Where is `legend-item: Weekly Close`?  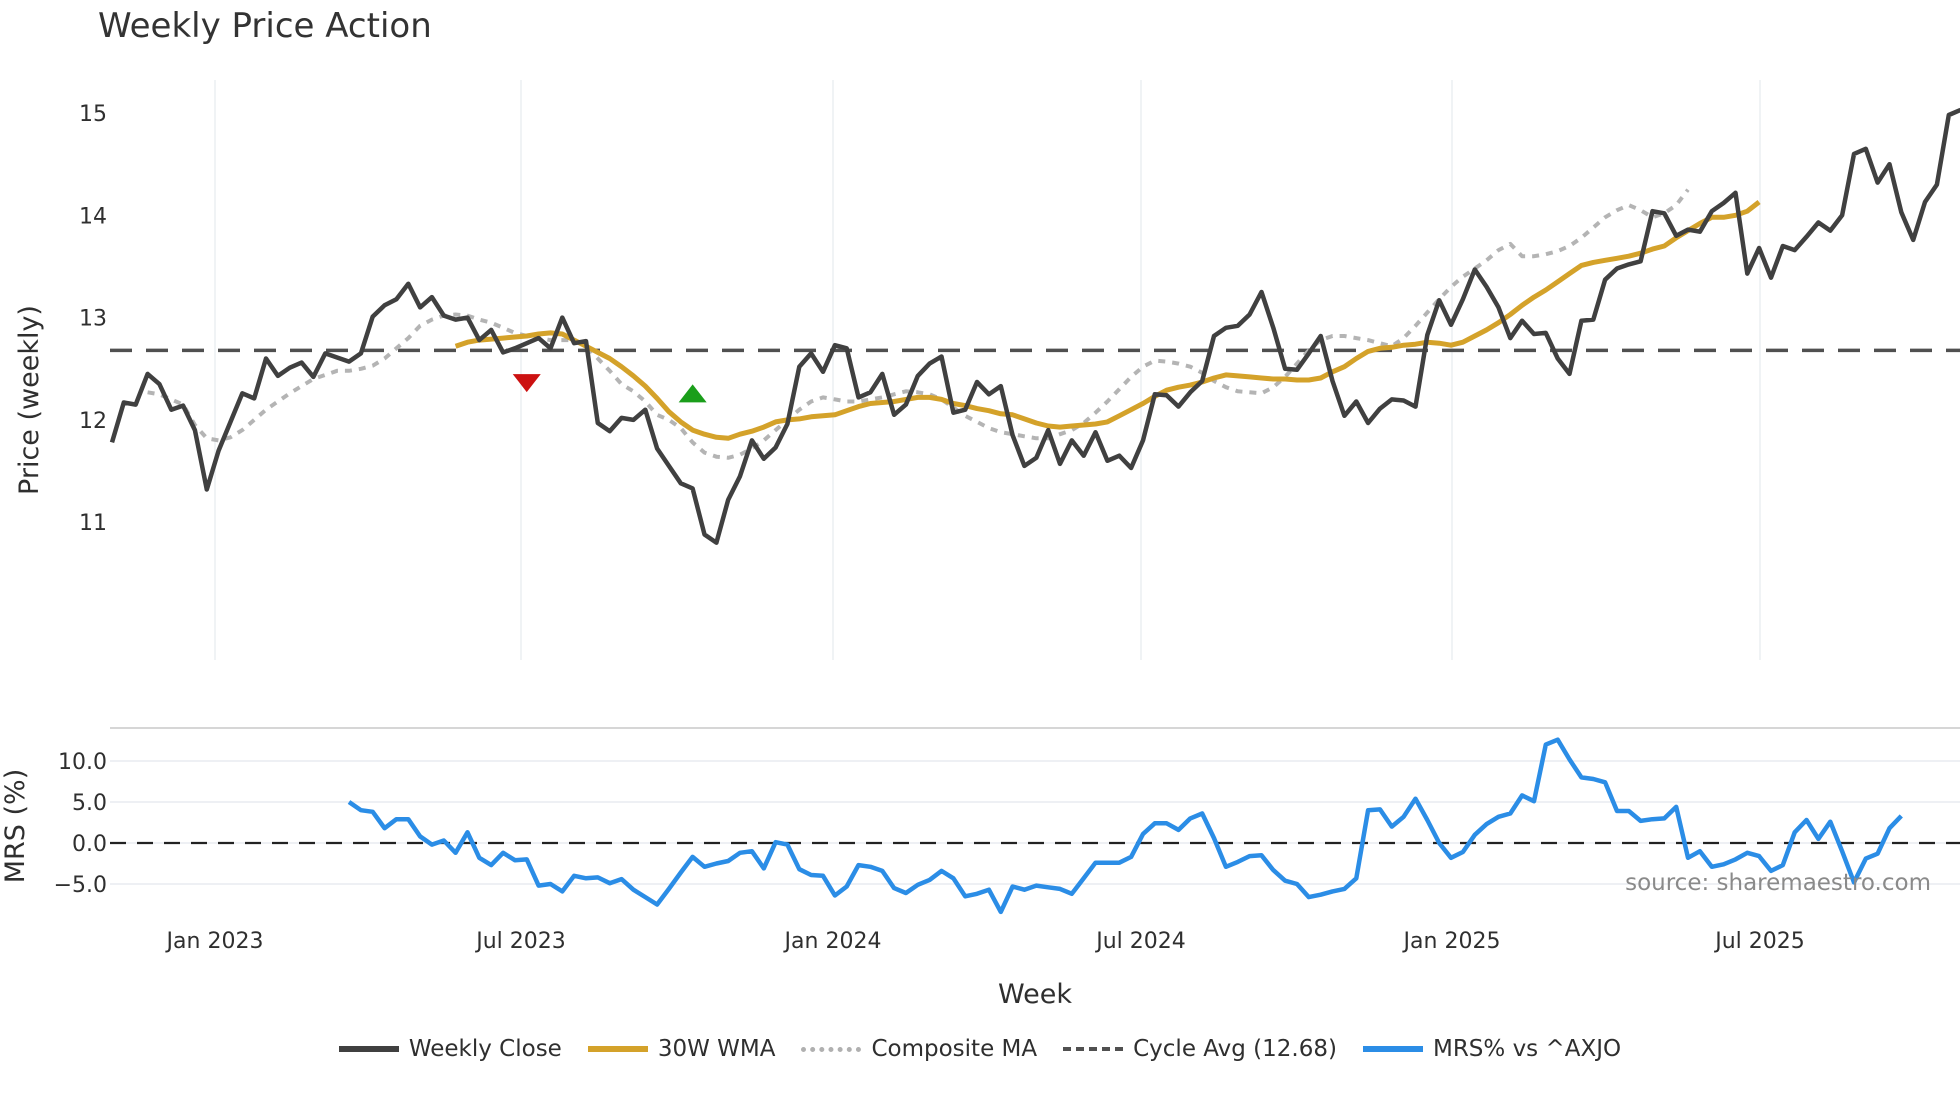
legend-item: Weekly Close is located at coordinates (450, 1049).